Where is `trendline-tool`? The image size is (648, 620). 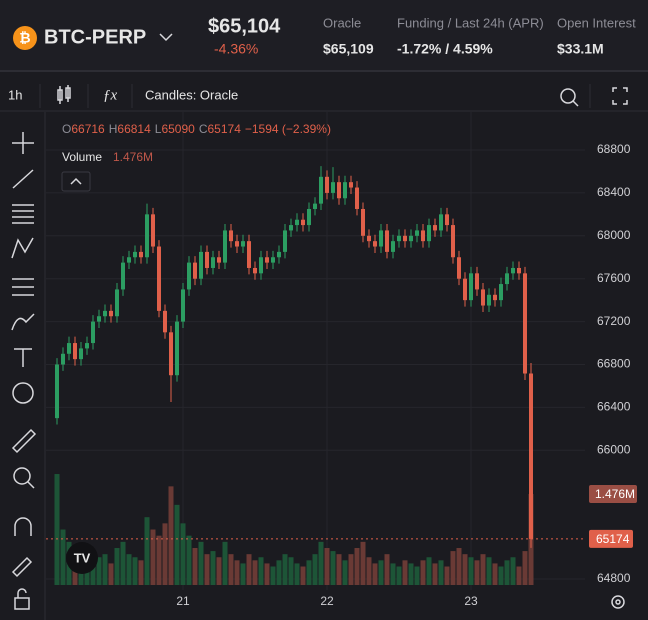 trendline-tool is located at coordinates (23, 179).